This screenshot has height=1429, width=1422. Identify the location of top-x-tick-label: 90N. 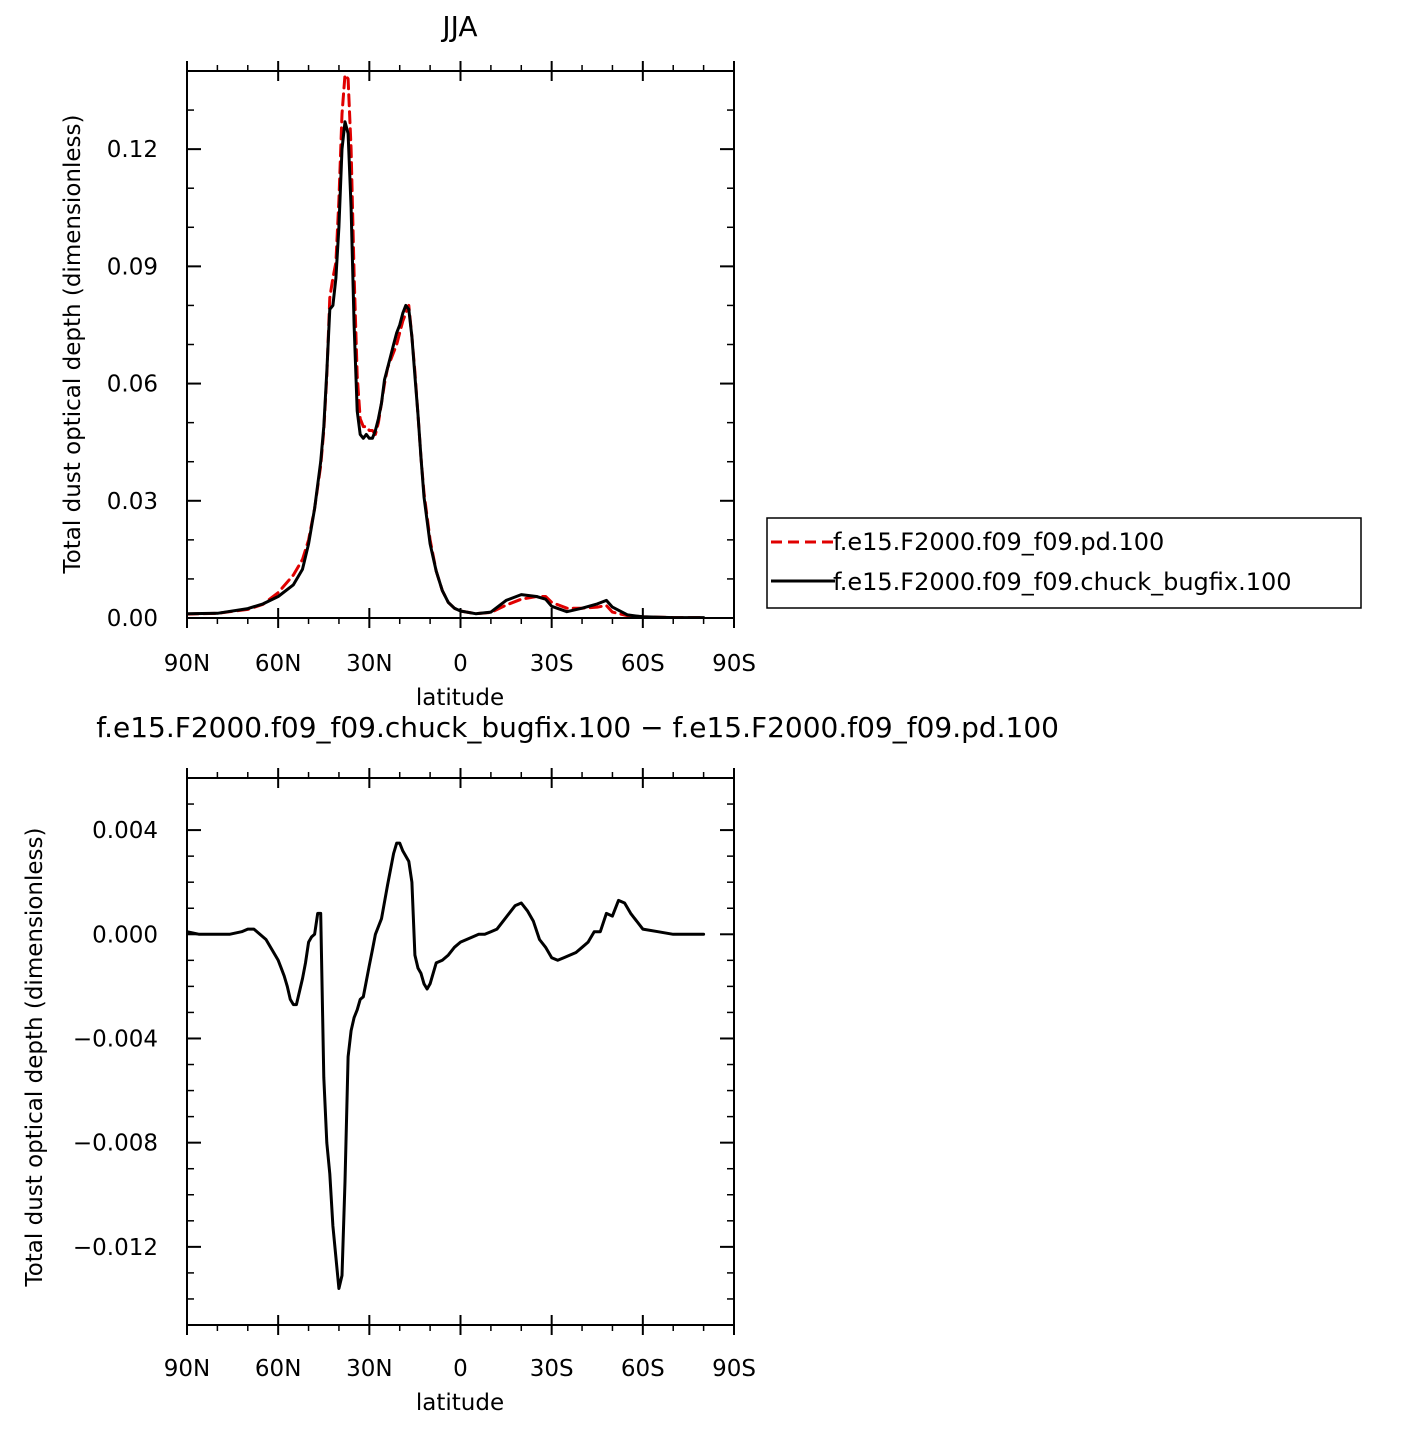
(187, 664).